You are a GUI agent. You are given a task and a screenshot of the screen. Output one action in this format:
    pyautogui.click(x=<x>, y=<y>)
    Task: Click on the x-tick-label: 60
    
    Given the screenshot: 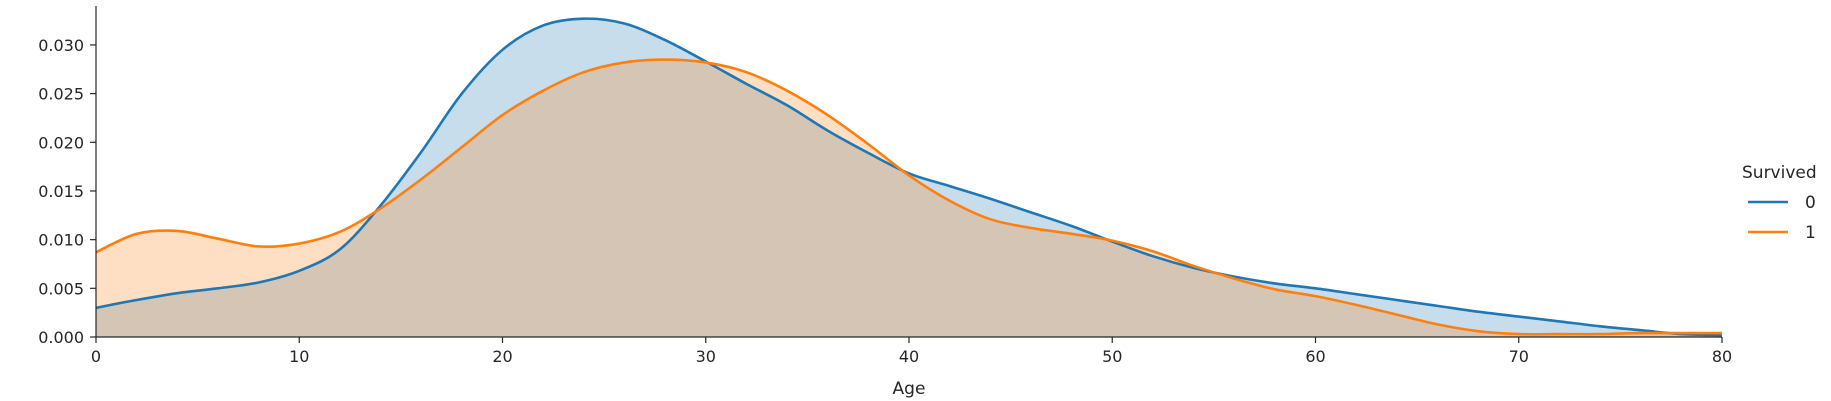 What is the action you would take?
    pyautogui.click(x=1315, y=356)
    